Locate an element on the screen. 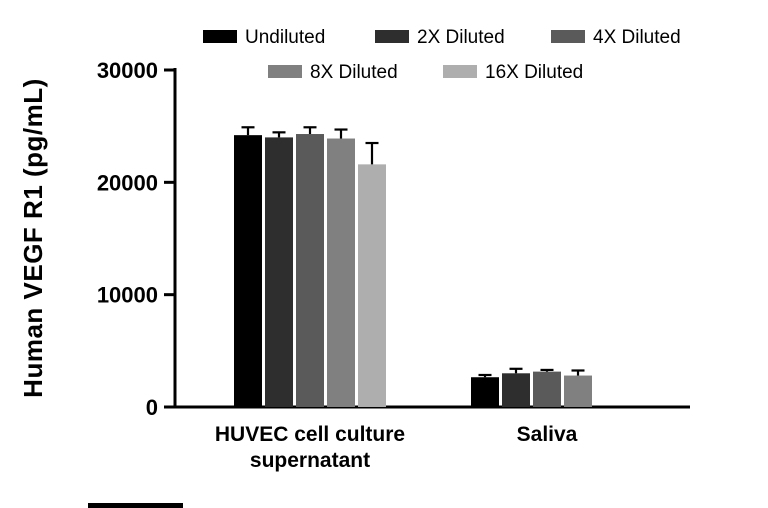 The width and height of the screenshot is (768, 508). category-label-1: HUVEC cell culture is located at coordinates (310, 434).